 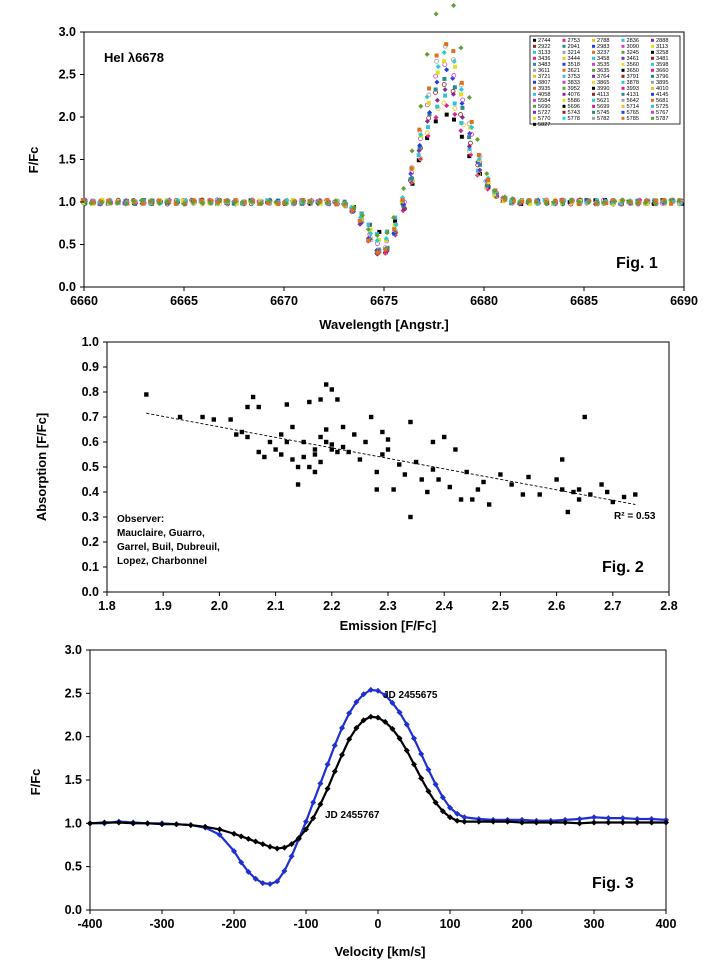 I want to click on fig3-y-axis-label: F/Fc, so click(x=35, y=782).